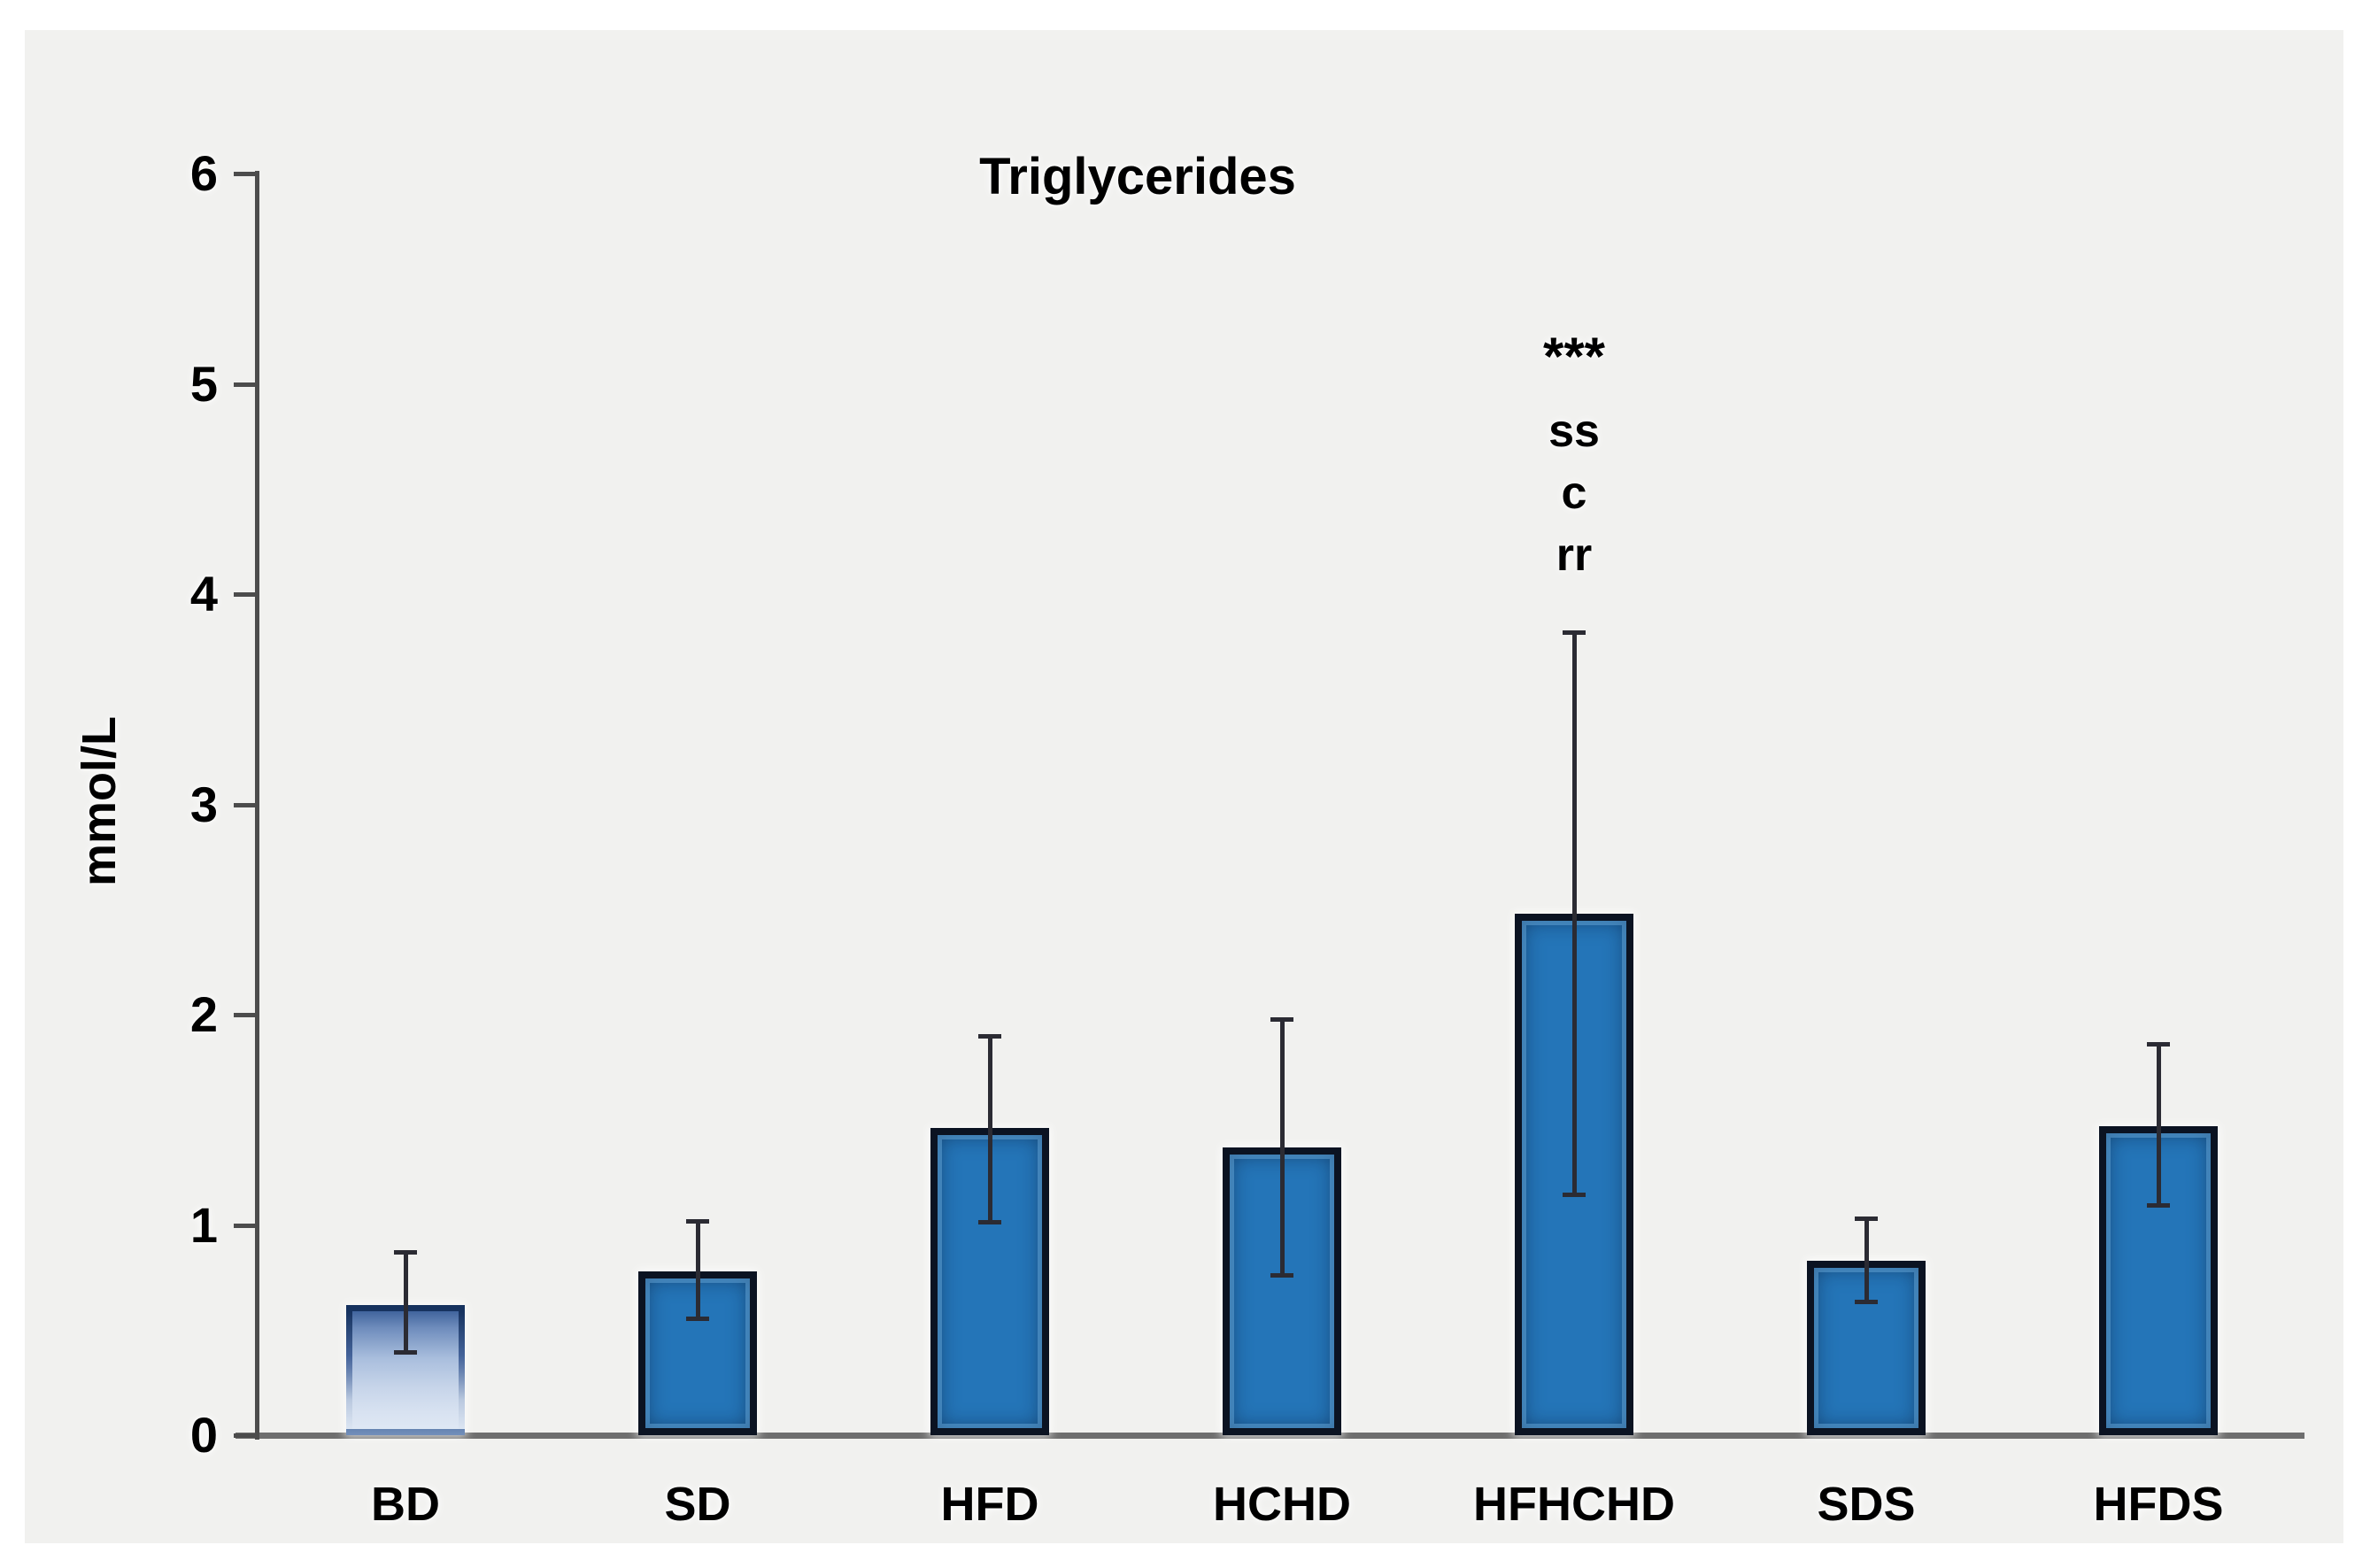 The height and width of the screenshot is (1568, 2370). I want to click on y-tick-label: 3, so click(203, 804).